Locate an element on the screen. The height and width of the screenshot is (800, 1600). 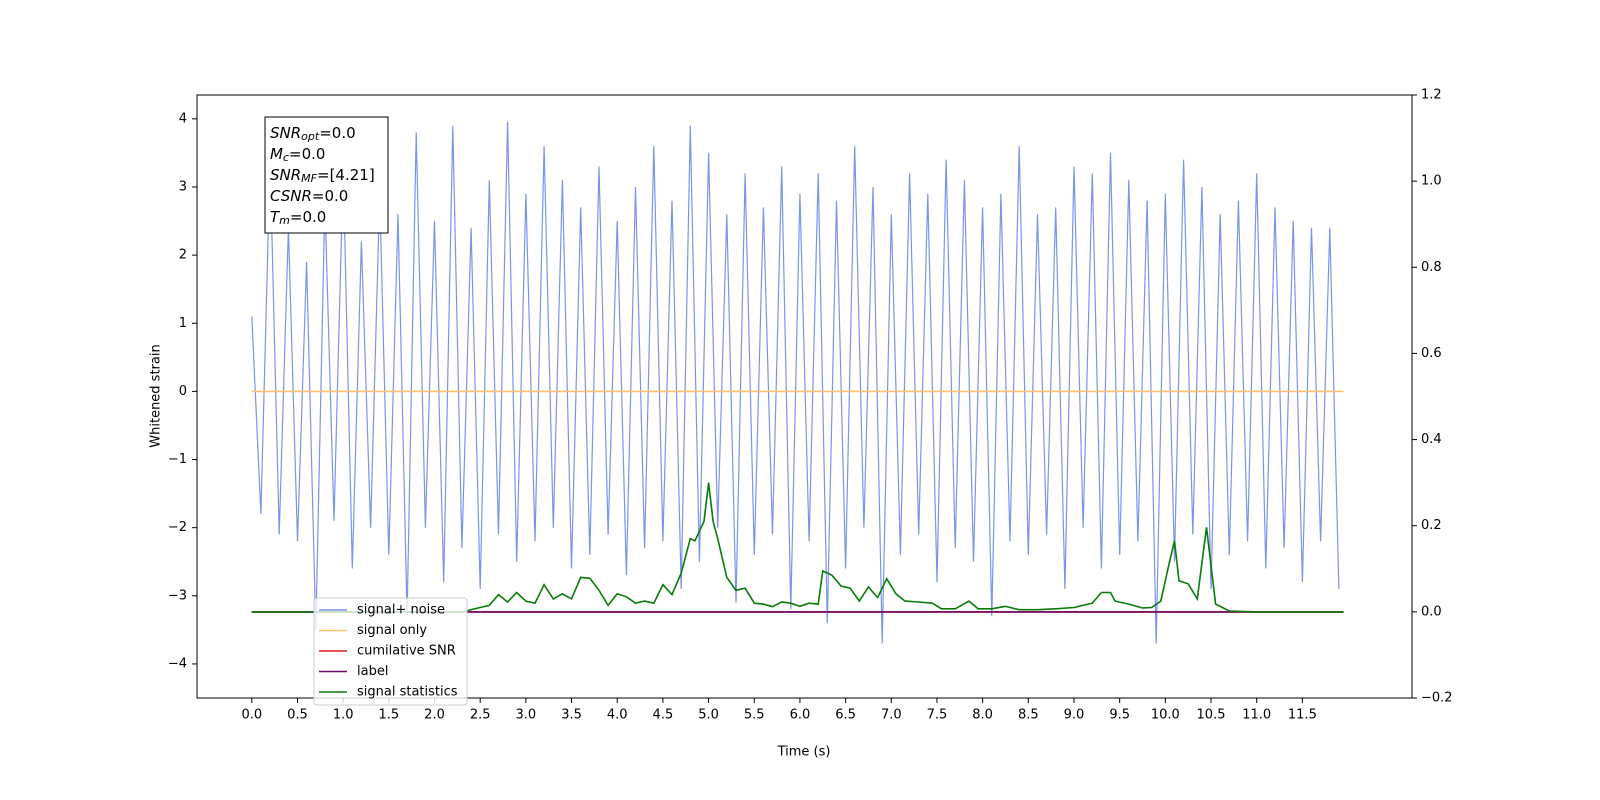
y2-tick-label: 0.6 is located at coordinates (1431, 353).